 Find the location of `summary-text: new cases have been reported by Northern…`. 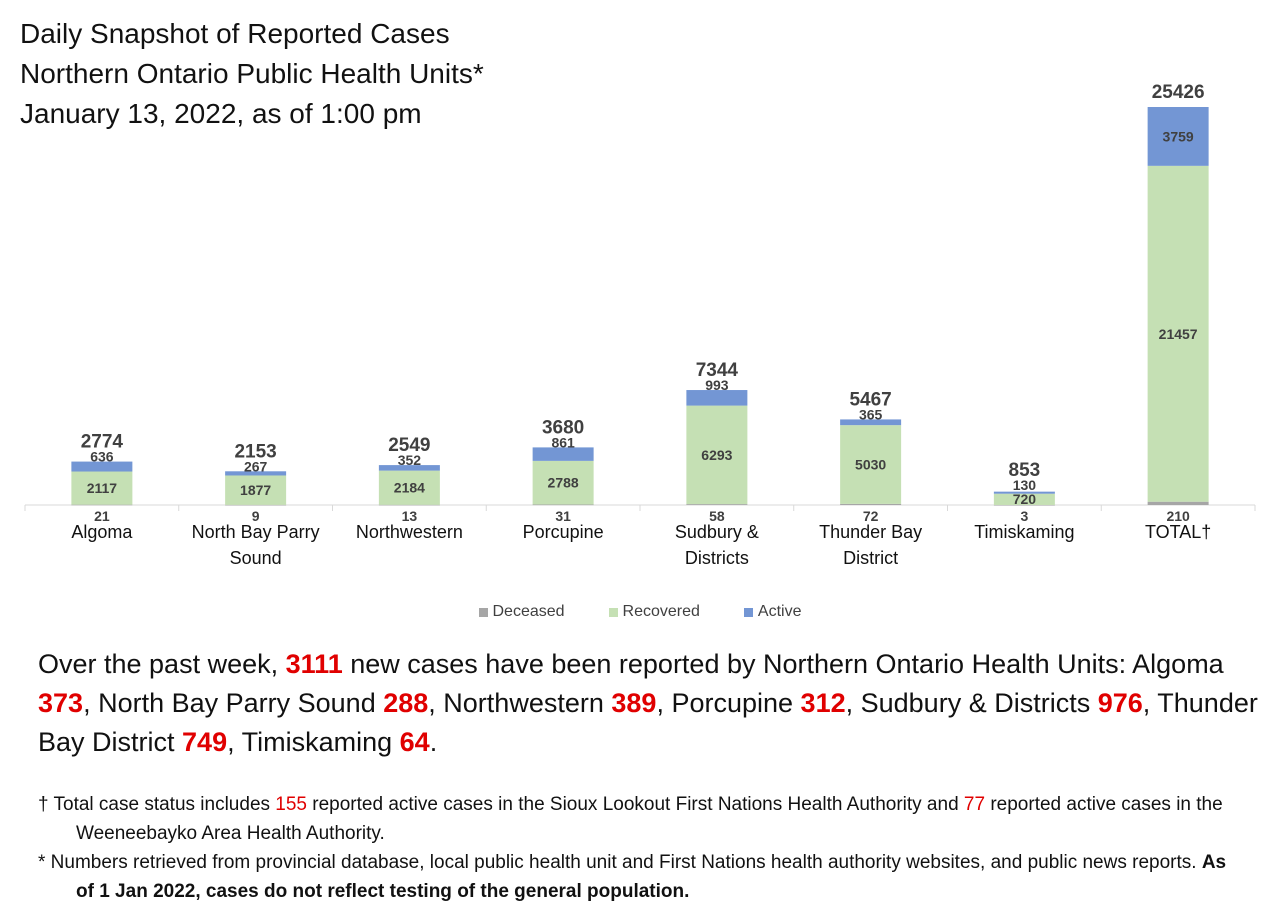

summary-text: new cases have been reported by Northern… is located at coordinates (737, 664).